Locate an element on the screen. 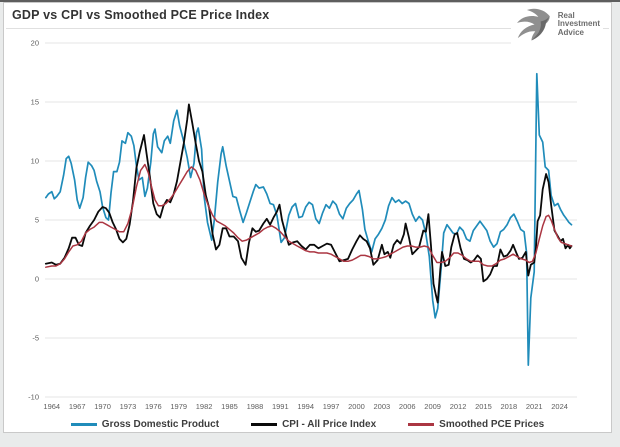  y-axis-tick-label: -5 is located at coordinates (35, 338).